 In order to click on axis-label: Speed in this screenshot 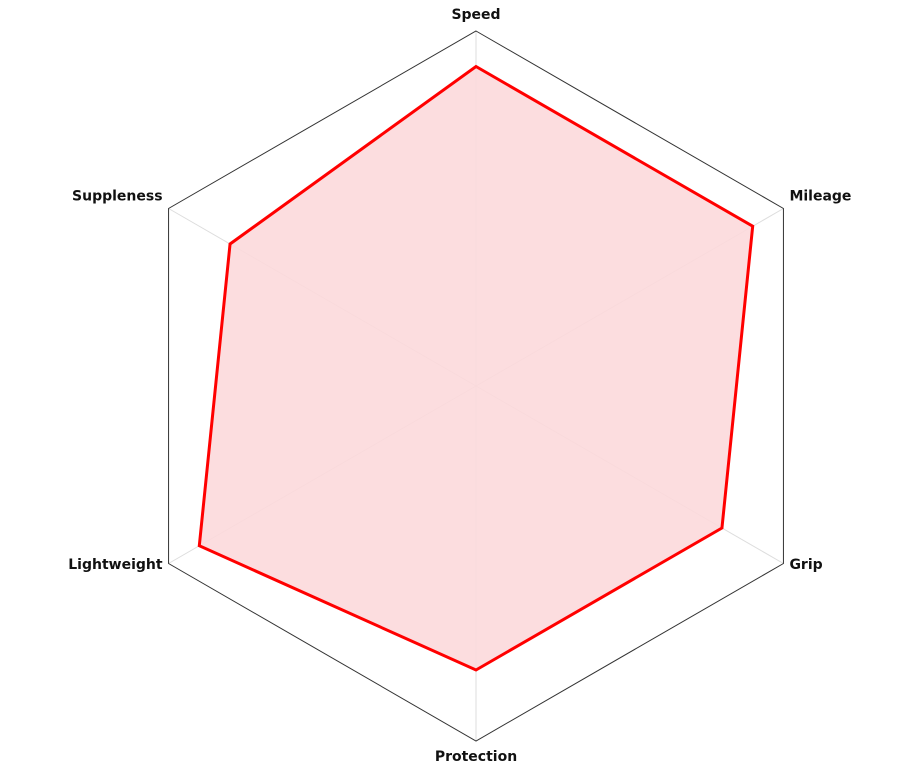, I will do `click(475, 15)`.